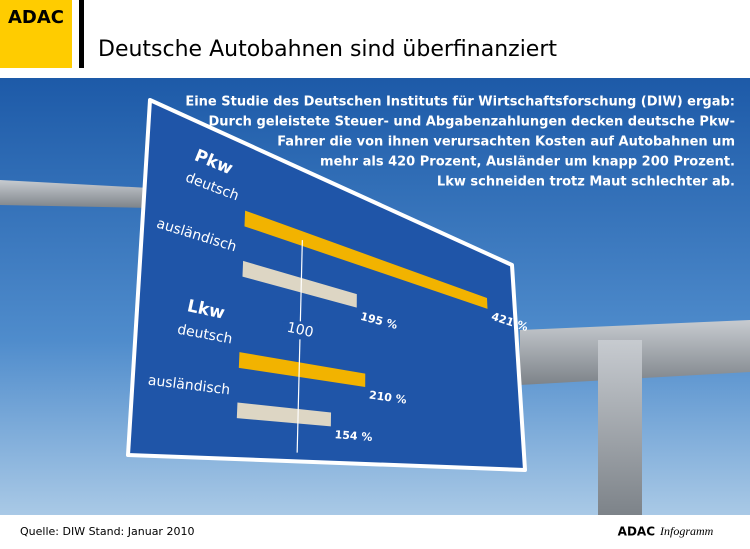  Describe the element at coordinates (686, 531) in the screenshot. I see `brand-product: Infogramm` at that location.